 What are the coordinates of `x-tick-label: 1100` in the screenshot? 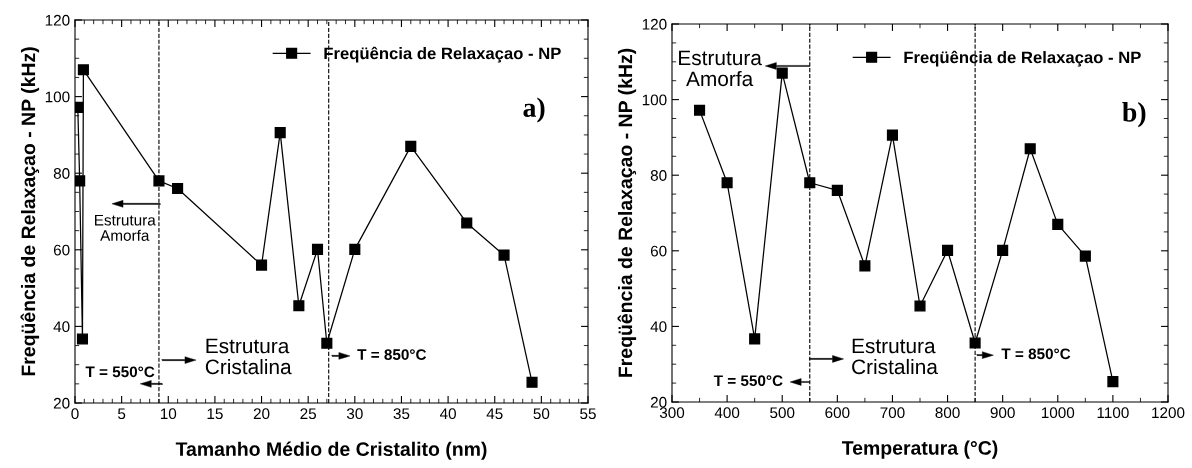 It's located at (1113, 413).